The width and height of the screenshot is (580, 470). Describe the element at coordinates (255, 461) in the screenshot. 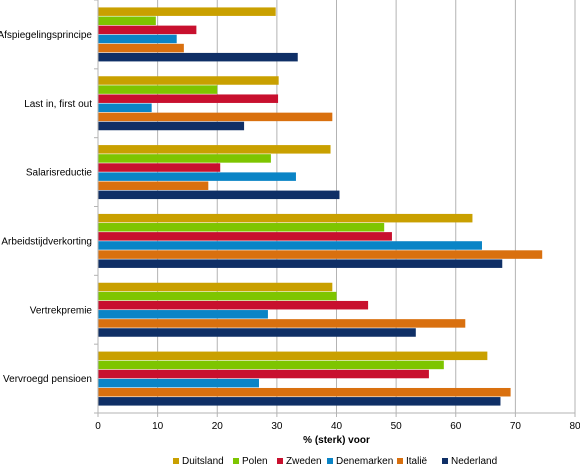

I see `legend-label: Polen` at that location.